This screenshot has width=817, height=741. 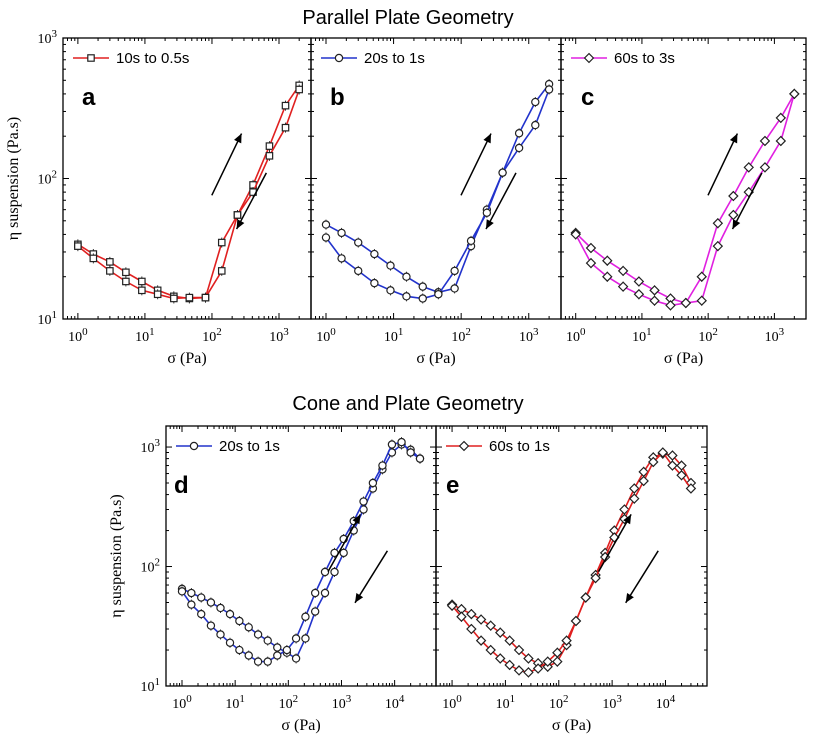 I want to click on panel-letter: d, so click(x=181, y=485).